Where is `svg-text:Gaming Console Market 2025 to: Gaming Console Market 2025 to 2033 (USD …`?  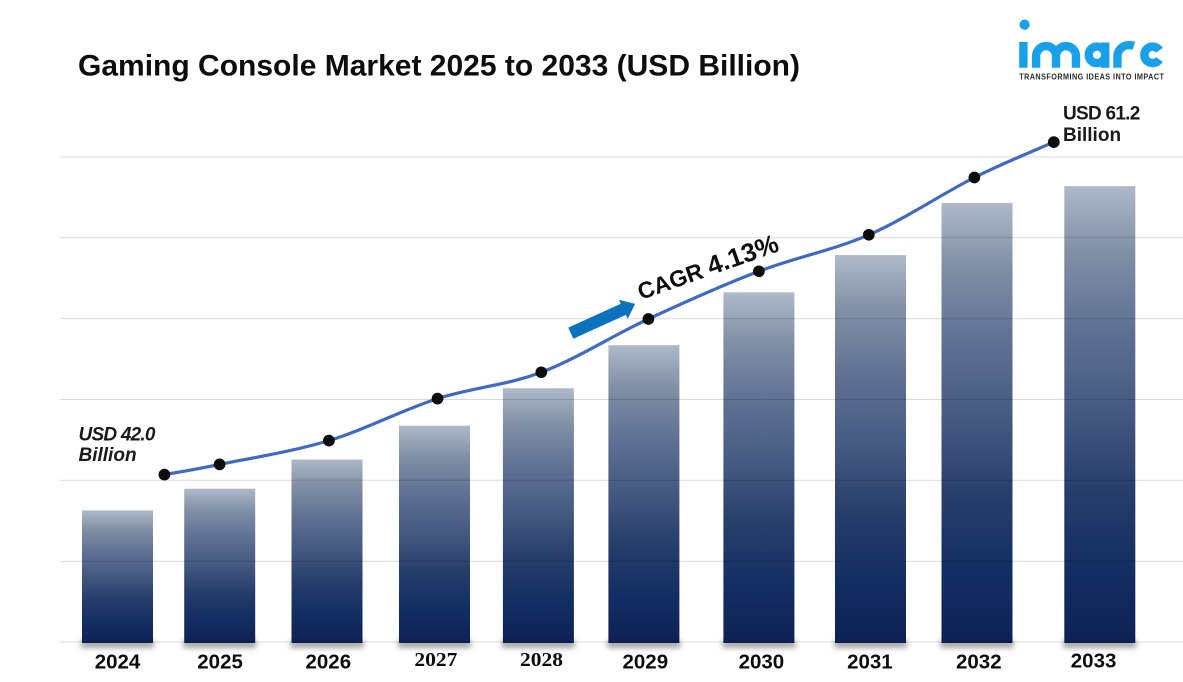 svg-text:Gaming Console Market 2025 to: Gaming Console Market 2025 to 2033 (USD … is located at coordinates (439, 66).